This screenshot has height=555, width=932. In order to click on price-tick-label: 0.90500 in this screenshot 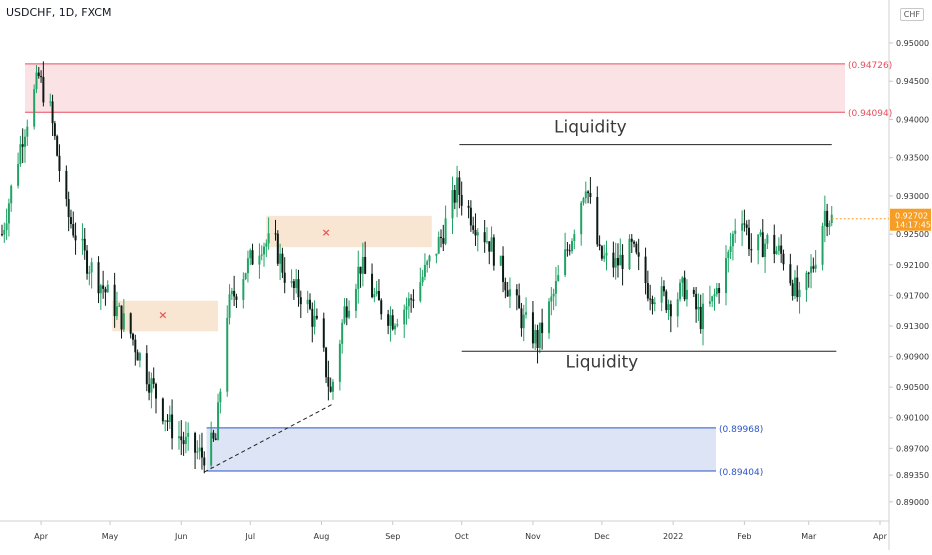, I will do `click(912, 387)`.